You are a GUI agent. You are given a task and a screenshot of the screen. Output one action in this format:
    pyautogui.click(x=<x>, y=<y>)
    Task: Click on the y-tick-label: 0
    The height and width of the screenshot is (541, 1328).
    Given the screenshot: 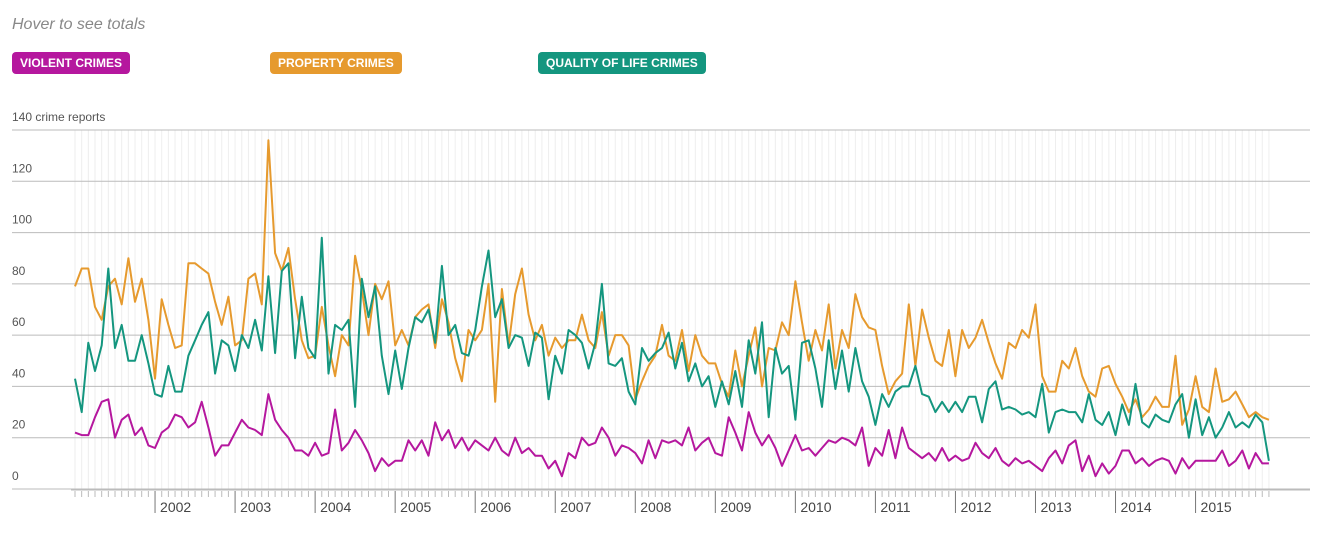 What is the action you would take?
    pyautogui.click(x=15, y=476)
    